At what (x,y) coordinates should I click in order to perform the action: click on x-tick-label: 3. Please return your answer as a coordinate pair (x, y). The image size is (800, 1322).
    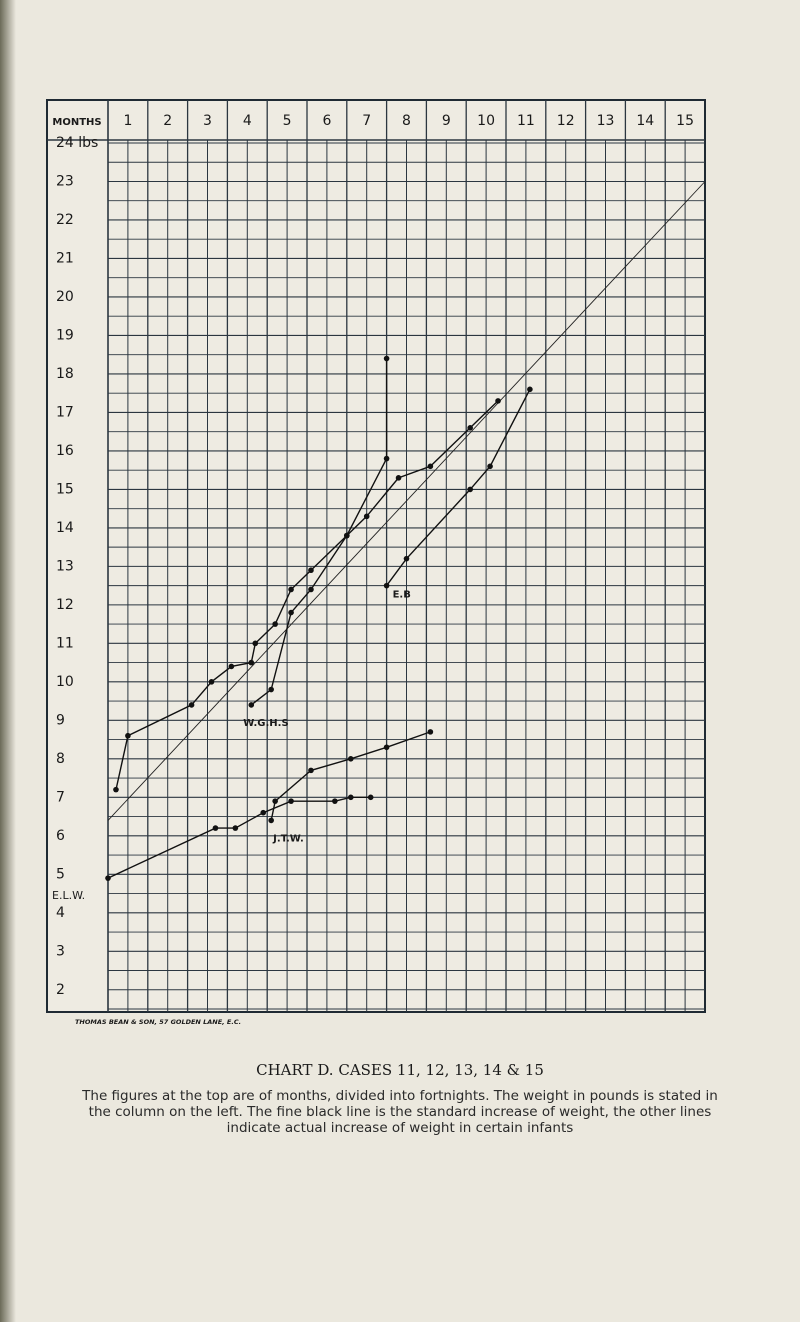
    Looking at the image, I should click on (207, 121).